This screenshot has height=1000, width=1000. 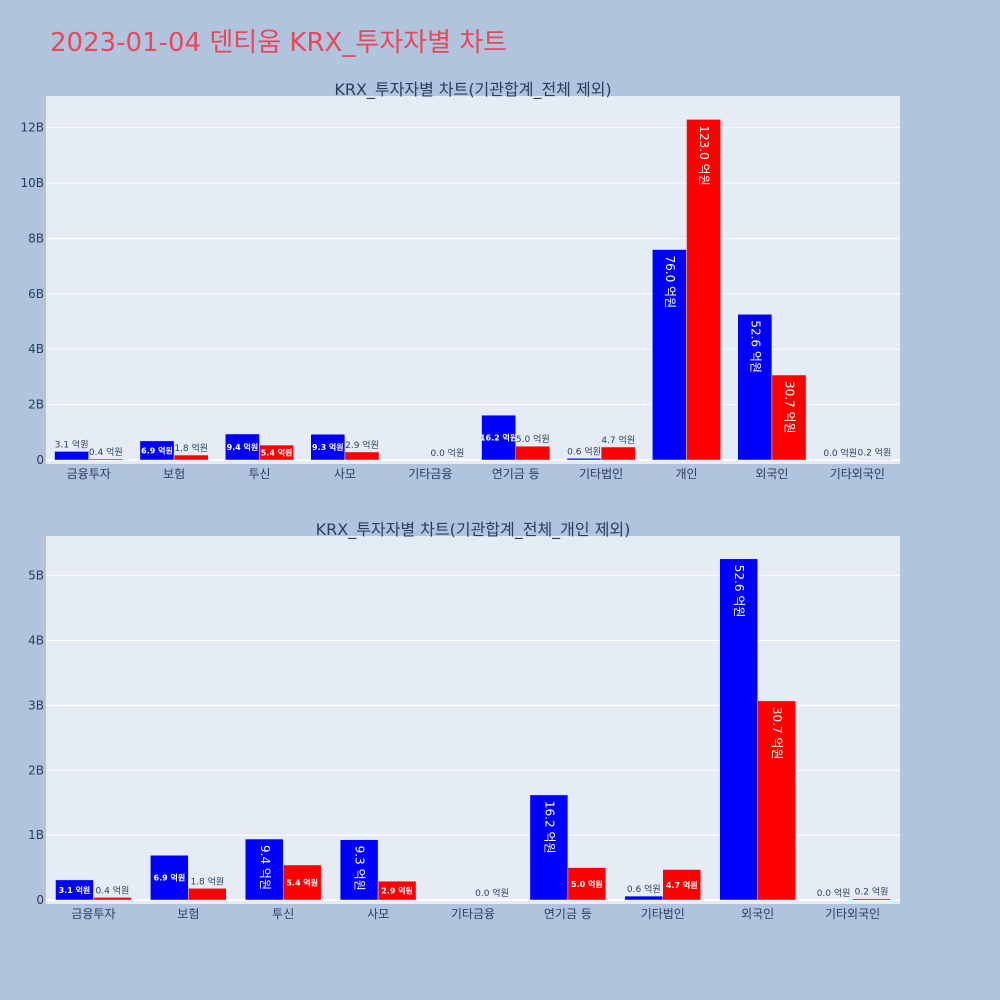 I want to click on data-label: 6.9 억원, so click(x=157, y=450).